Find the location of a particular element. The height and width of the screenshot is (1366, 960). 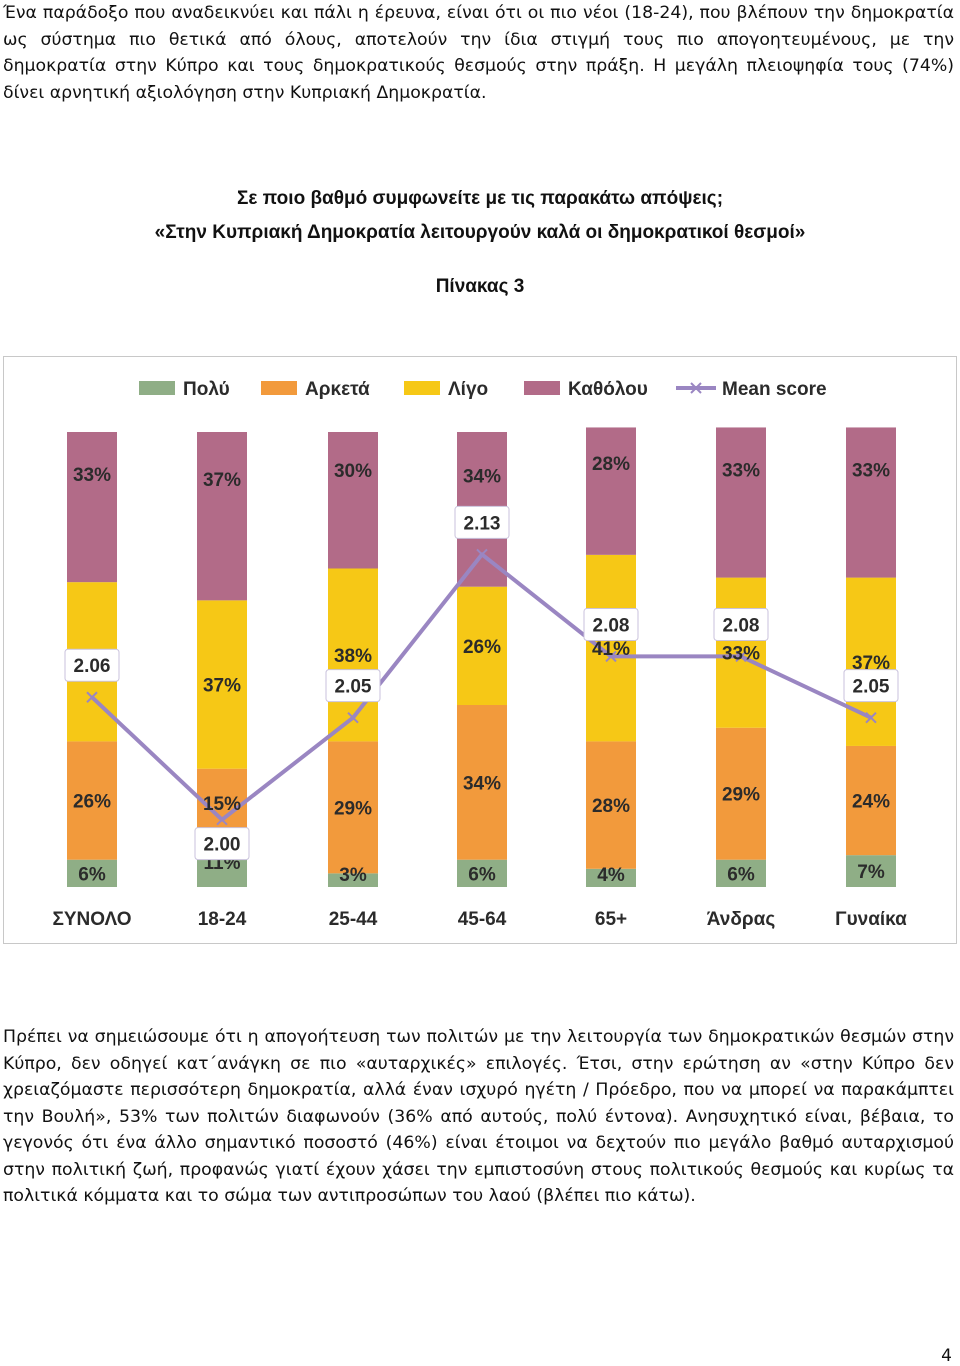

category-label: 65+ is located at coordinates (611, 919).